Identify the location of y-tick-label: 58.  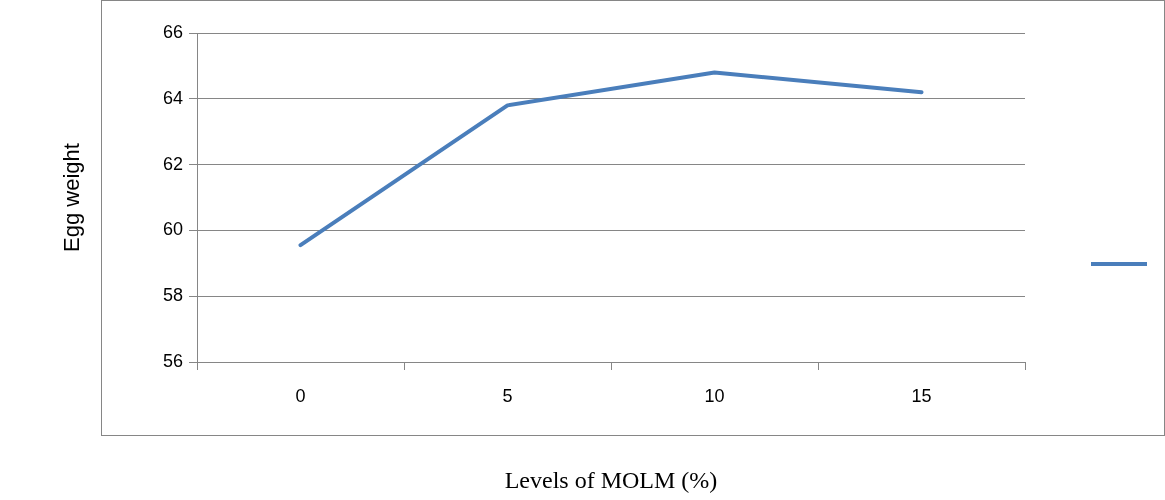
(172, 295).